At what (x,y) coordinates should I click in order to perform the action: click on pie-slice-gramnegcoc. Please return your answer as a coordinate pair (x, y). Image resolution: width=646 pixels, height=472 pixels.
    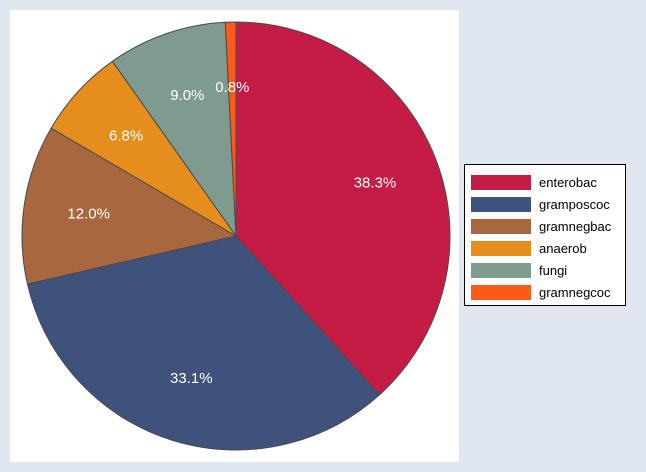
    Looking at the image, I should click on (230, 129).